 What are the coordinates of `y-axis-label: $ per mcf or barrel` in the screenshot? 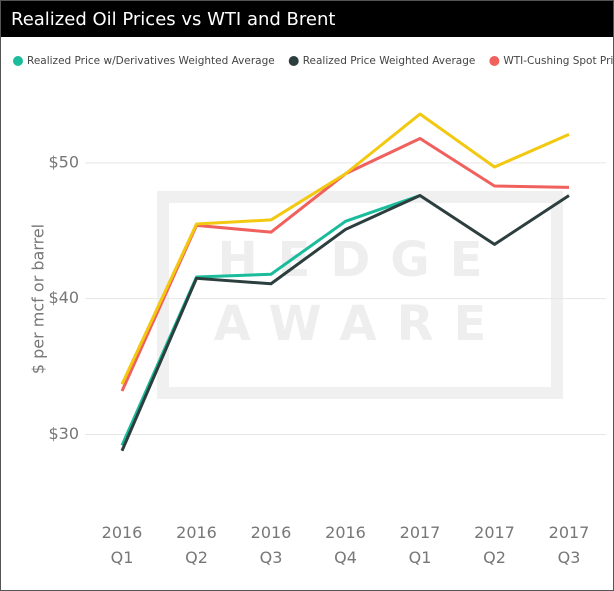 It's located at (38, 299).